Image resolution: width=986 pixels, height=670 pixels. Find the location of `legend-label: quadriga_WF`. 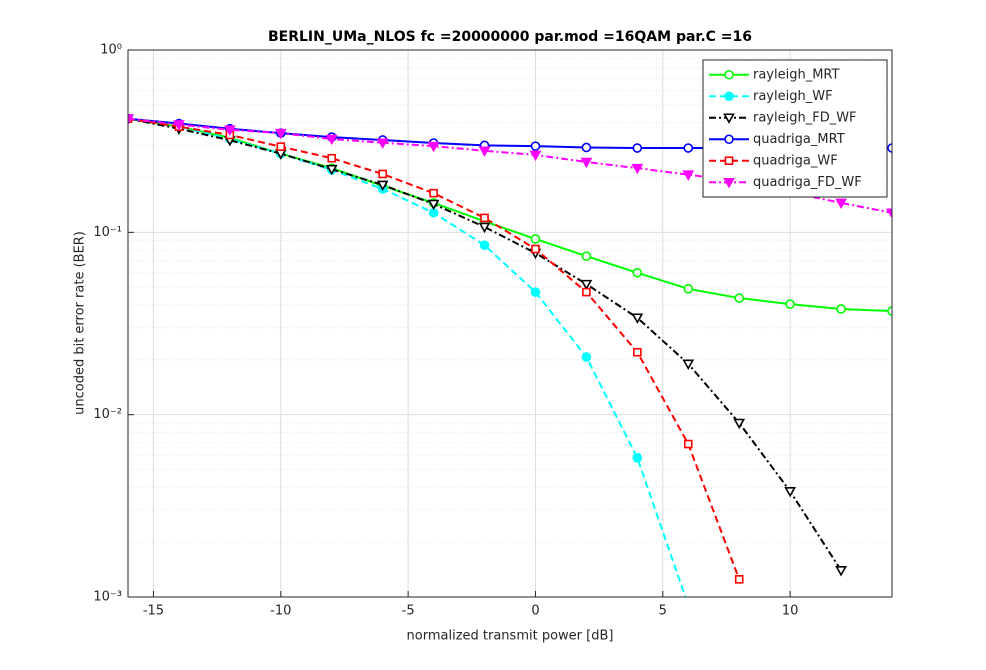

legend-label: quadriga_WF is located at coordinates (795, 160).